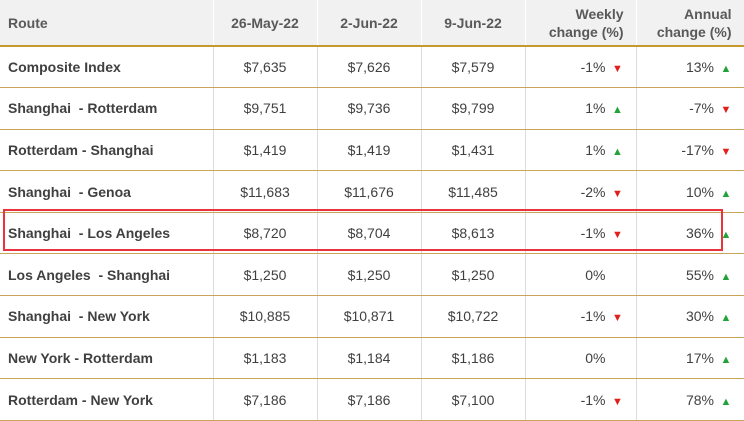  Describe the element at coordinates (473, 316) in the screenshot. I see `rate-cell-date-3: $10,722` at that location.